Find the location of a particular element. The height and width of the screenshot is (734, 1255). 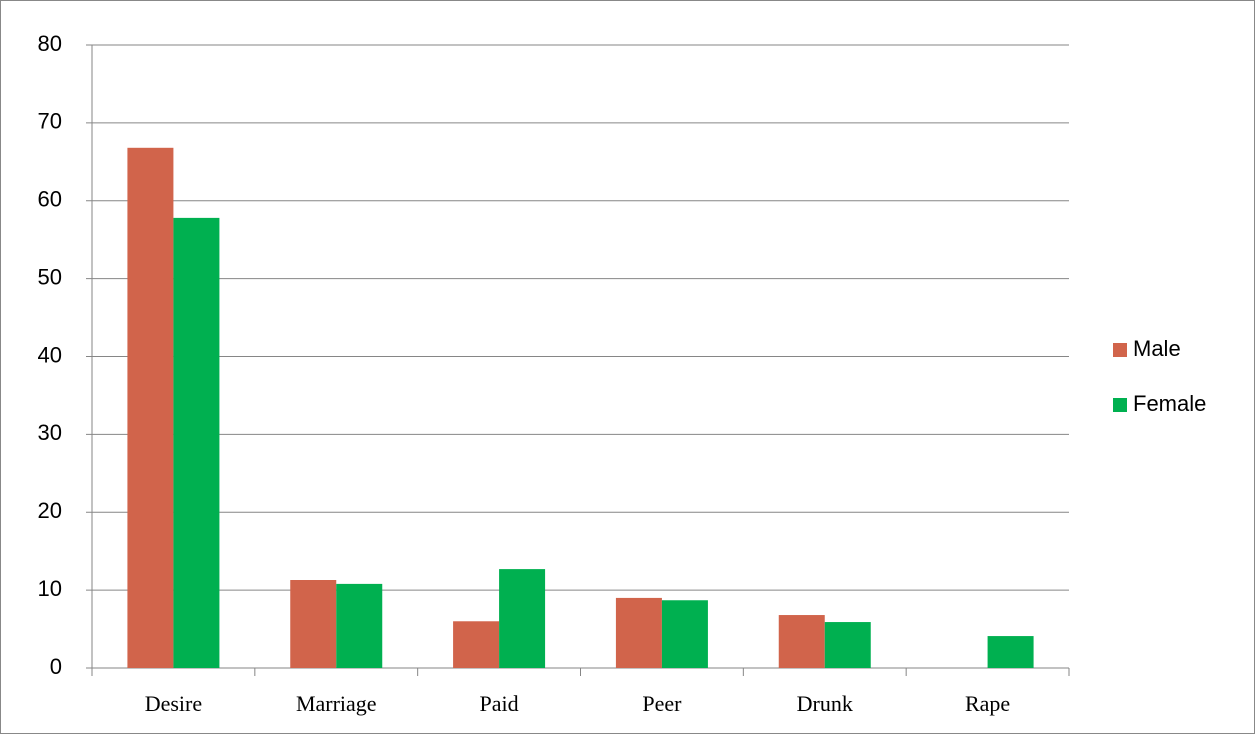

y-tick-label: 40 is located at coordinates (50, 354).